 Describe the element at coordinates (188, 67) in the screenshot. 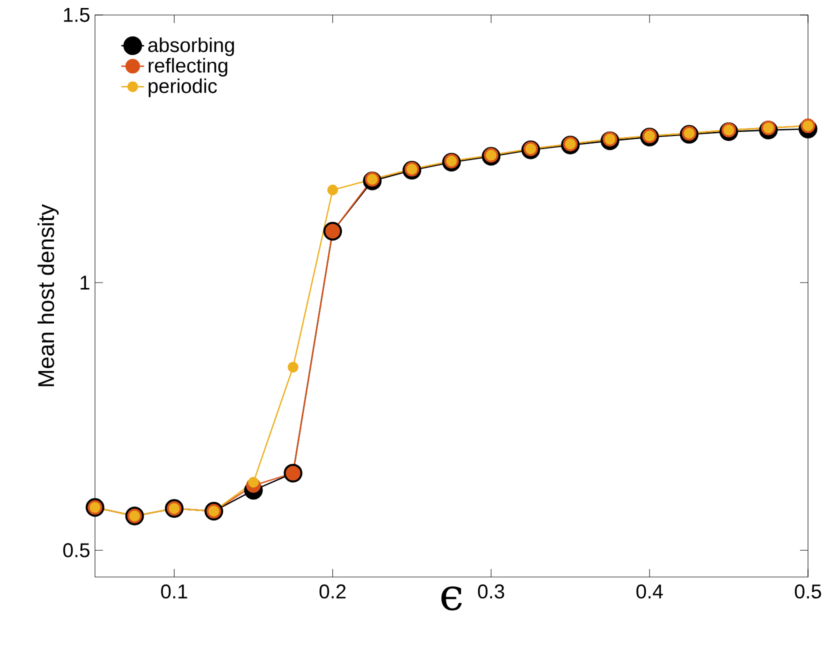

I see `legend-label: reflecting` at that location.